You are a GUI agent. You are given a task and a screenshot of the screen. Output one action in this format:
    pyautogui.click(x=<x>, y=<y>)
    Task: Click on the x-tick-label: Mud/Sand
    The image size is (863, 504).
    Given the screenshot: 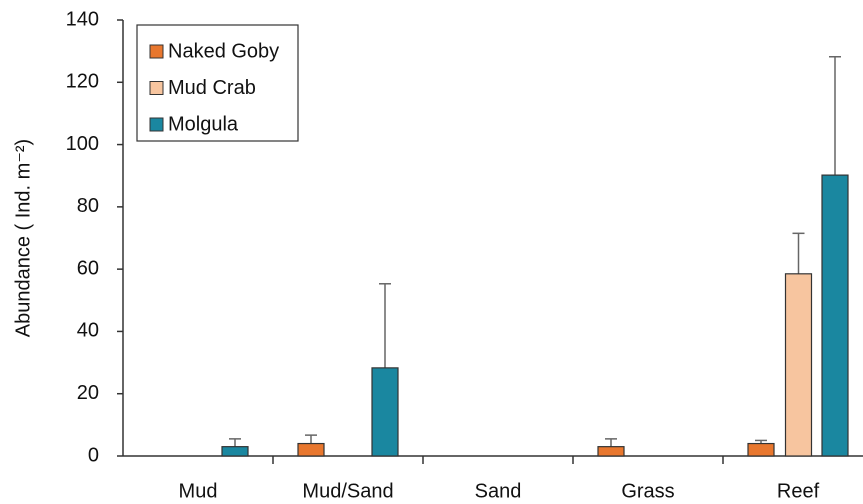 What is the action you would take?
    pyautogui.click(x=347, y=491)
    